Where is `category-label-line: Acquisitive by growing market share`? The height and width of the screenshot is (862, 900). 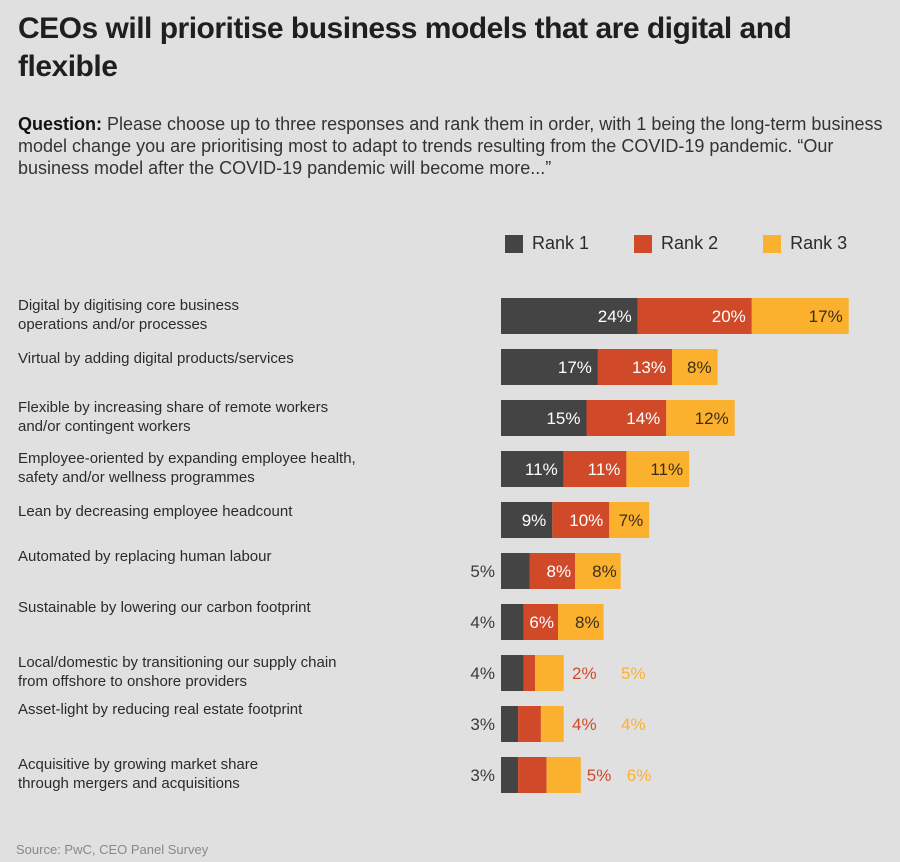 category-label-line: Acquisitive by growing market share is located at coordinates (138, 764).